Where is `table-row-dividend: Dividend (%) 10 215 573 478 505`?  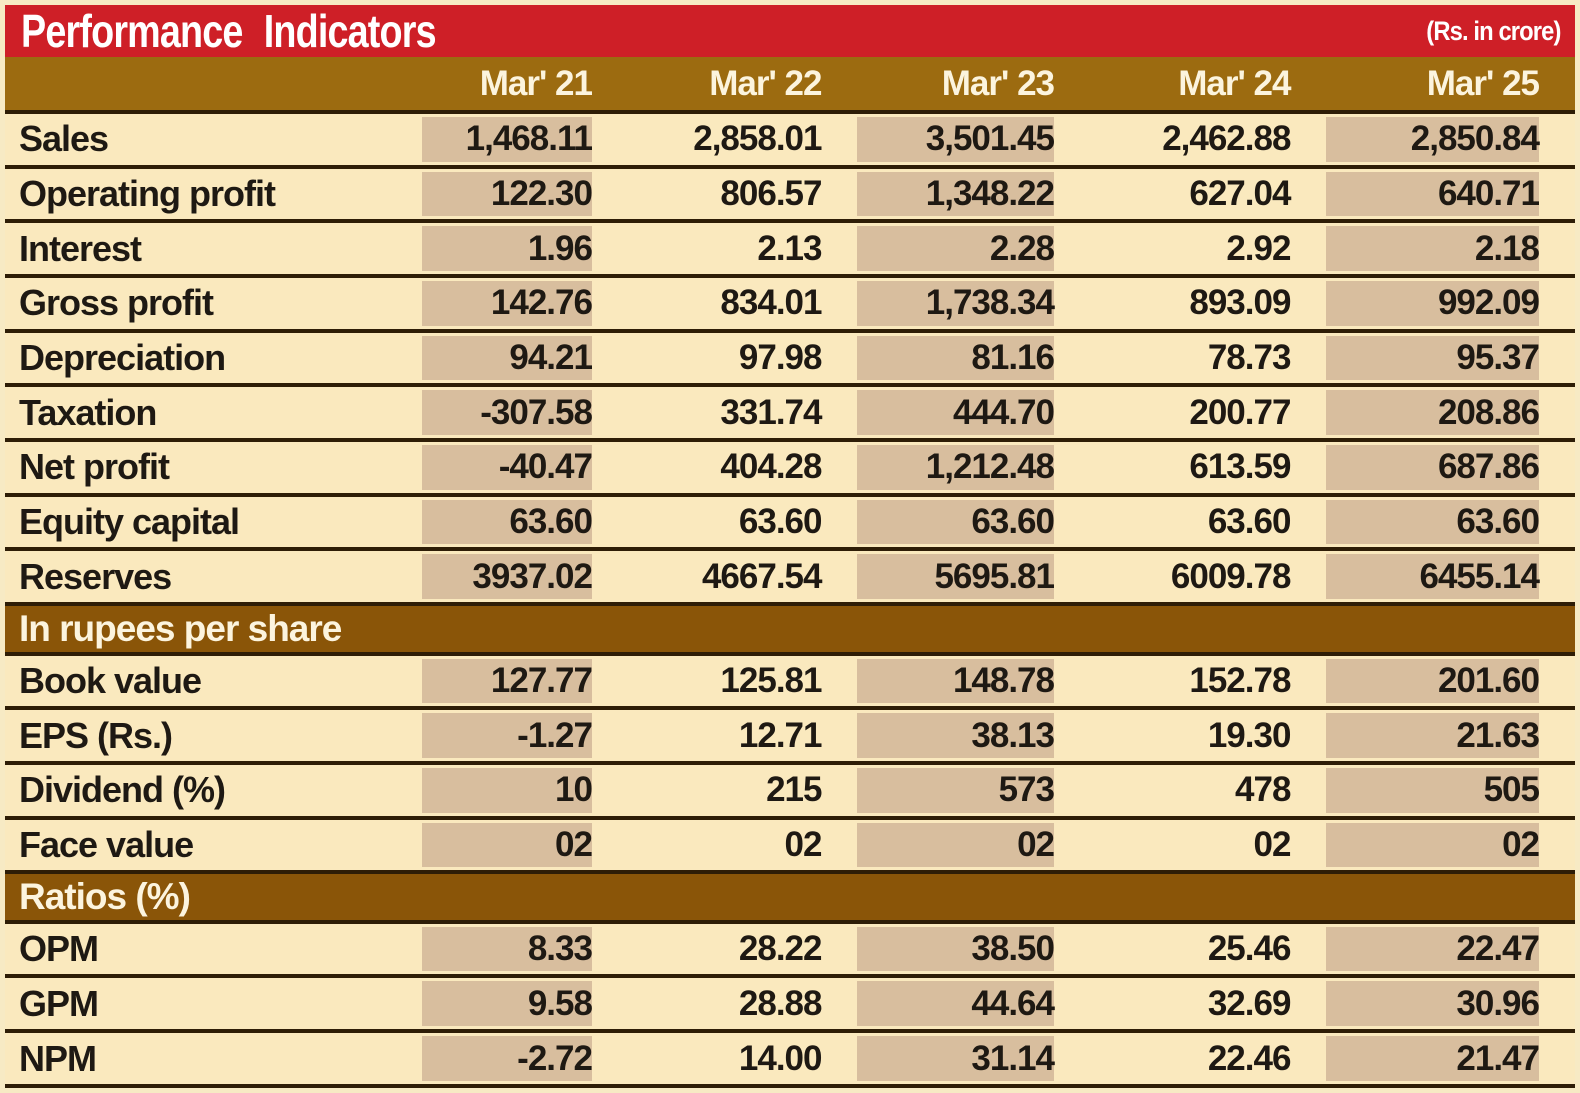 table-row-dividend: Dividend (%) 10 215 573 478 505 is located at coordinates (790, 790).